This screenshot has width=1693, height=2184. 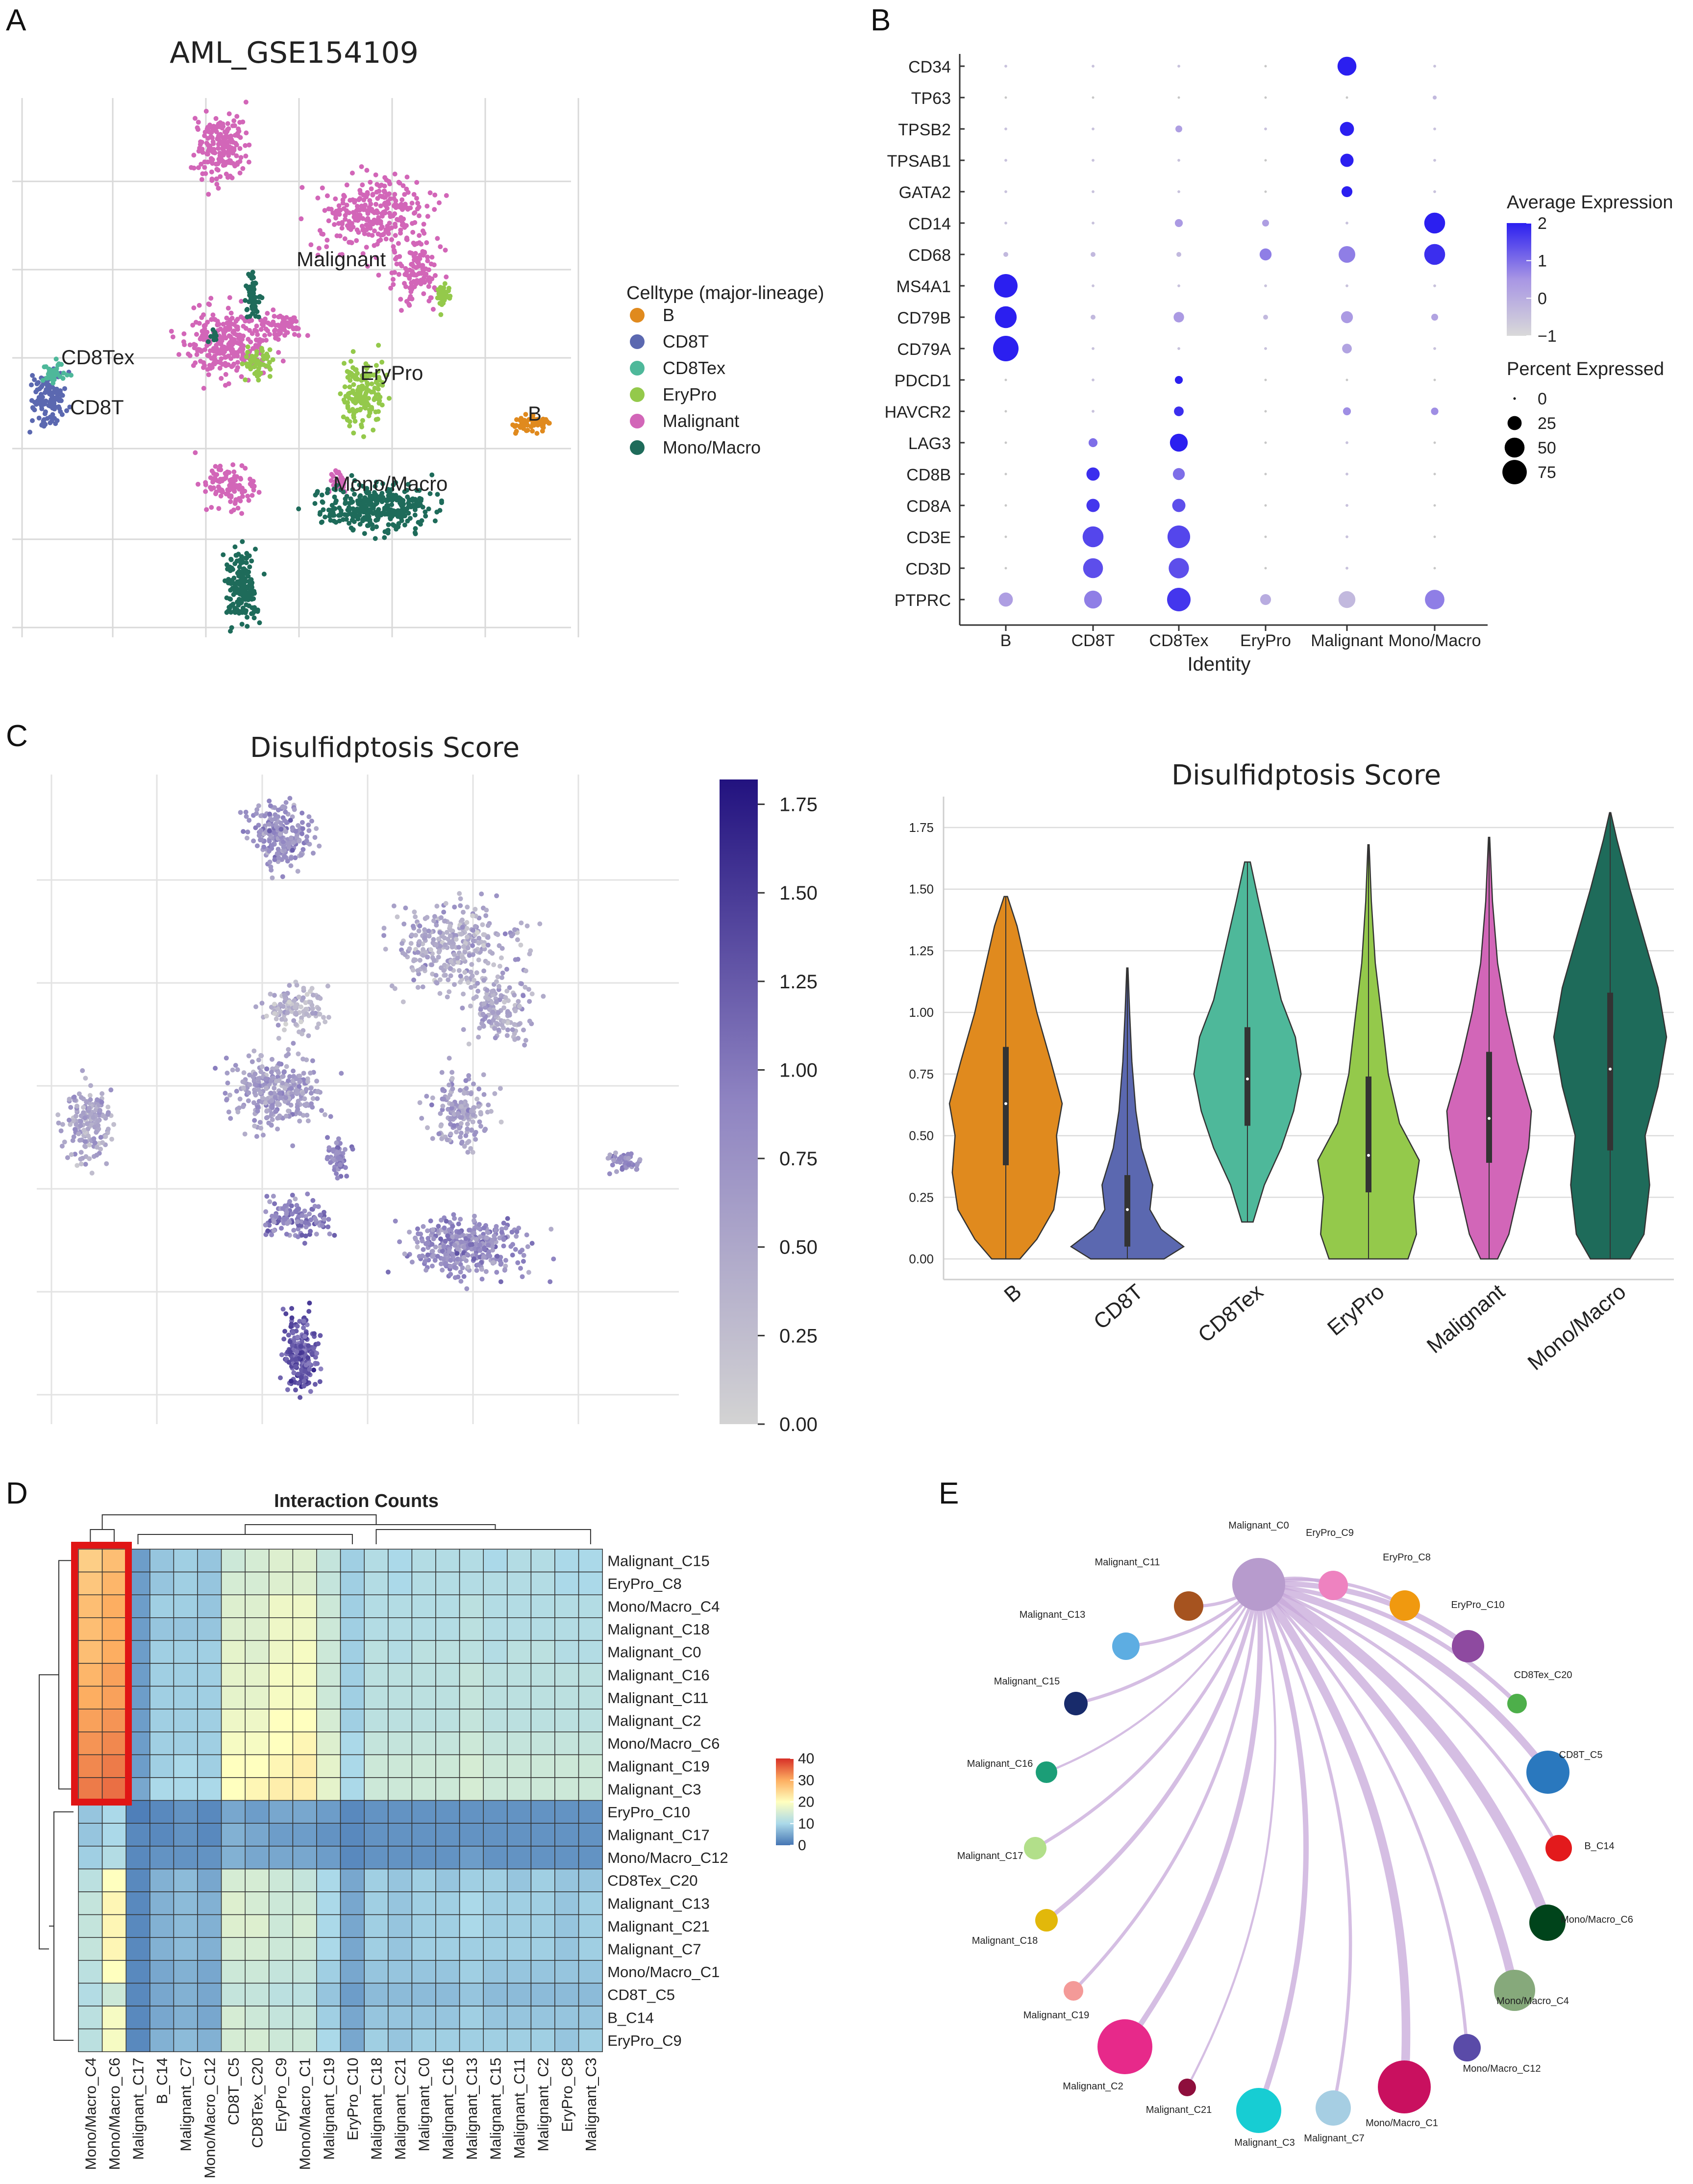 I want to click on violin-y-tick-1.25: 1.25, so click(x=921, y=950).